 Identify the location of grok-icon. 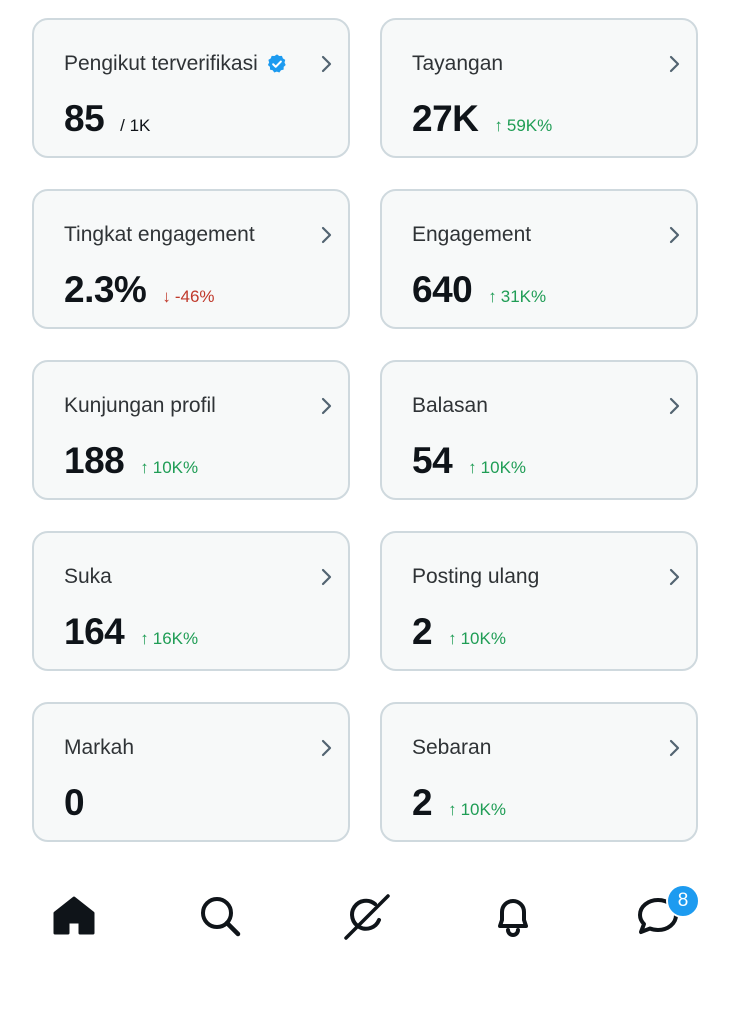
(367, 917).